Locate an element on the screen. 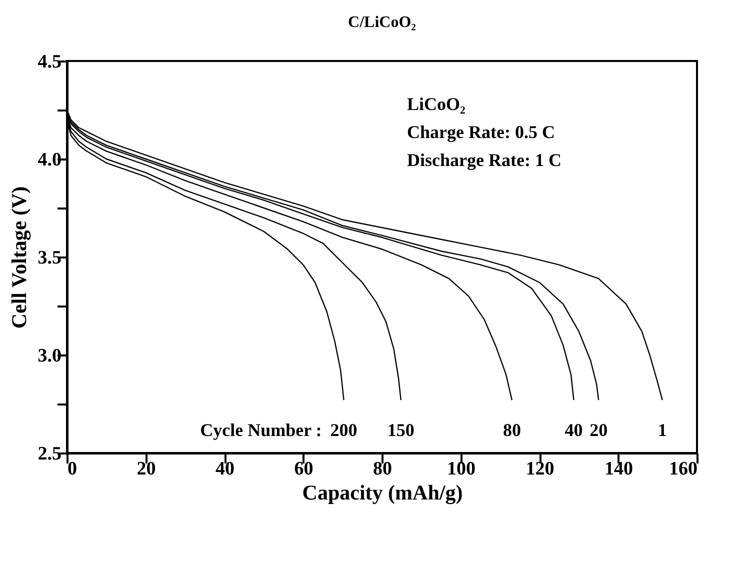 The height and width of the screenshot is (562, 748). series-label: 1 is located at coordinates (662, 430).